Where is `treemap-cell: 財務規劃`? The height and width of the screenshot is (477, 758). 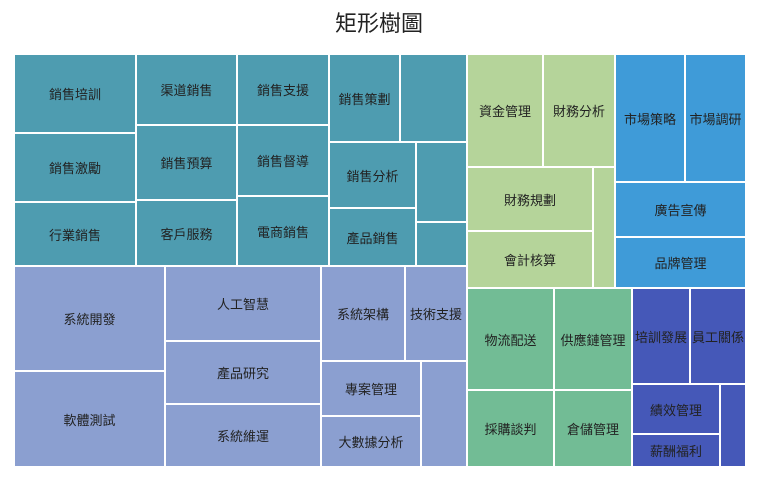 treemap-cell: 財務規劃 is located at coordinates (530, 199).